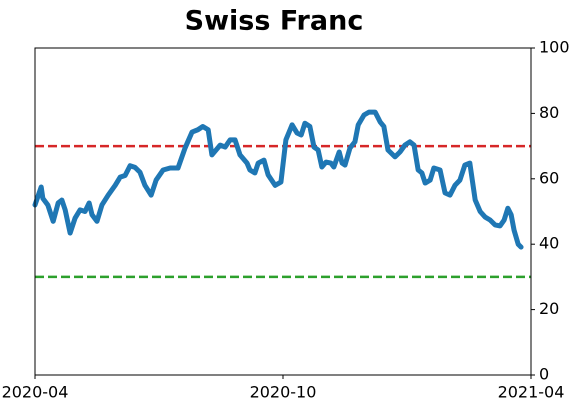 This screenshot has height=402, width=571. What do you see at coordinates (283, 392) in the screenshot?
I see `x-tick-label: 2020-10` at bounding box center [283, 392].